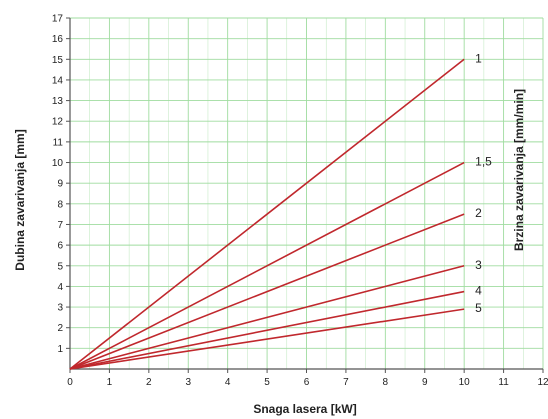 The height and width of the screenshot is (419, 548). I want to click on y-tick-label: 12, so click(58, 122).